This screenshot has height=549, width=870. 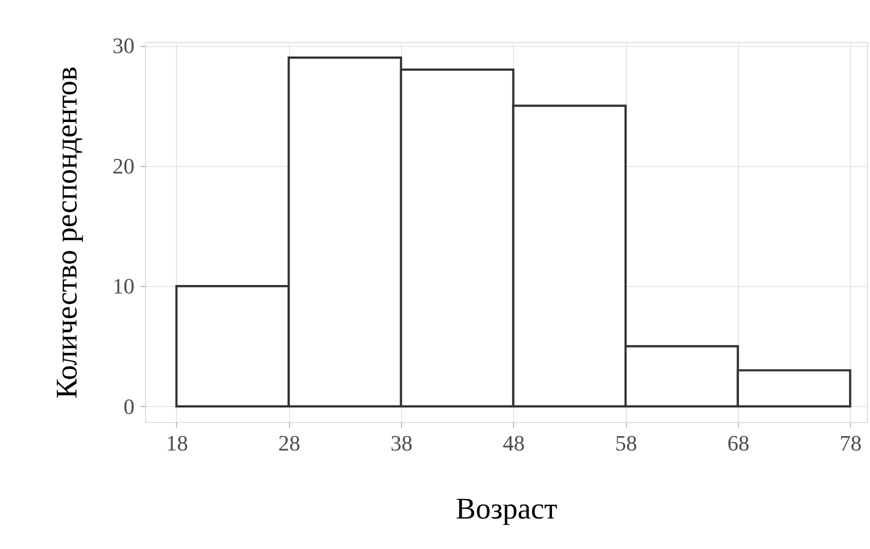 I want to click on y-tick-label: 10, so click(x=123, y=286).